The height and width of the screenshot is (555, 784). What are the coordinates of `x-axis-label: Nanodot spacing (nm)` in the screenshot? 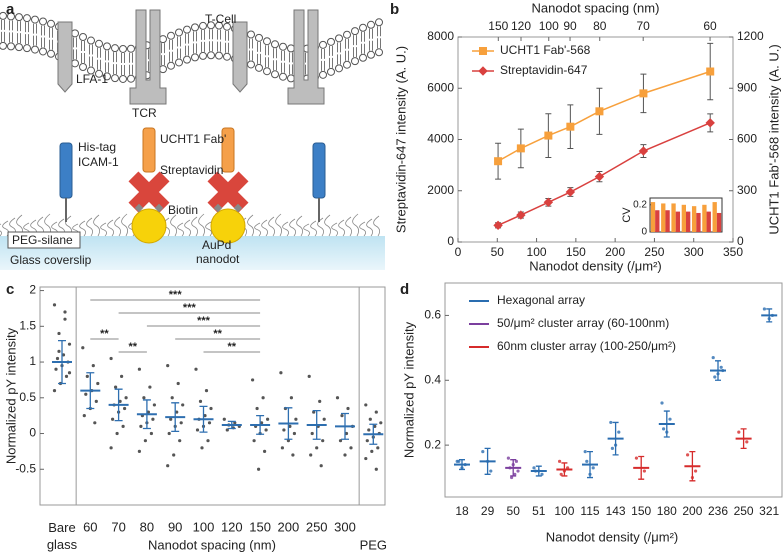 It's located at (212, 544).